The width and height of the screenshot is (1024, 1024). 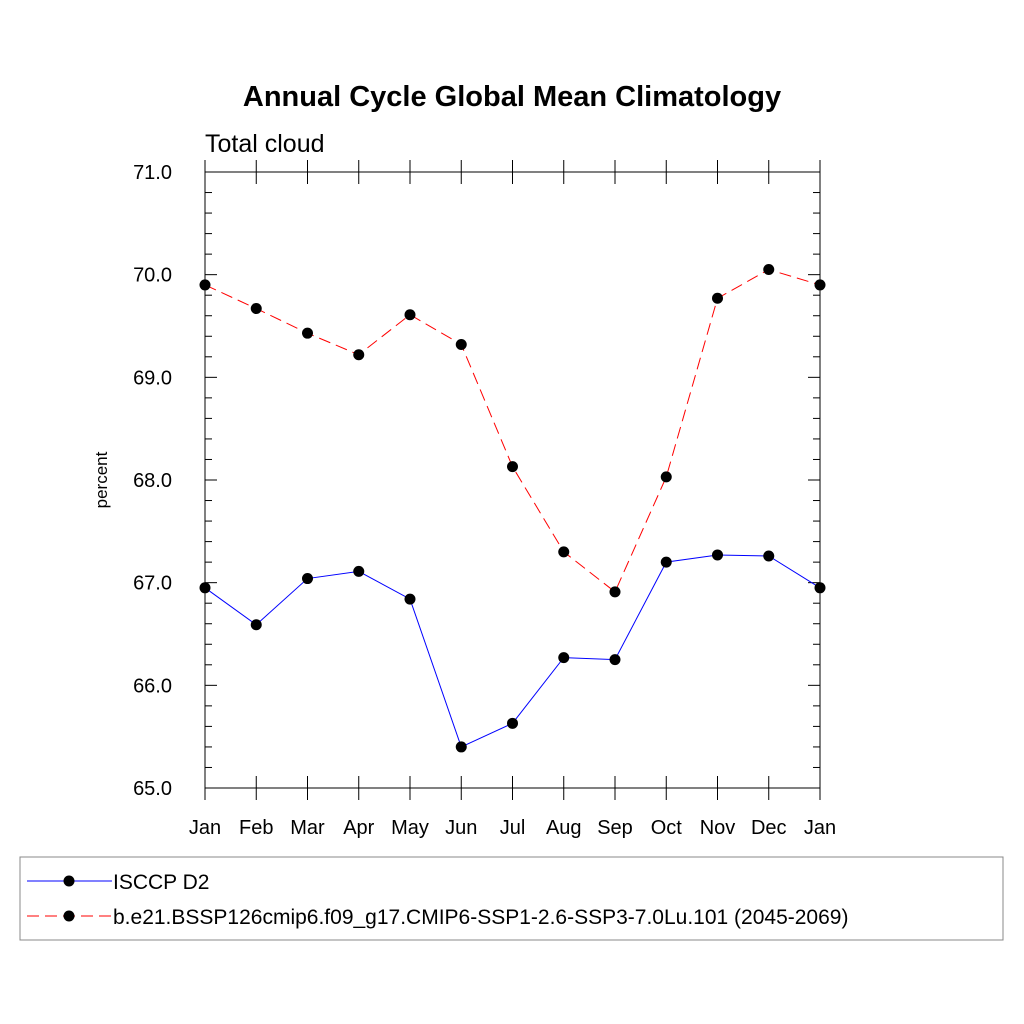 I want to click on x-tick-label: Jul, so click(x=513, y=828).